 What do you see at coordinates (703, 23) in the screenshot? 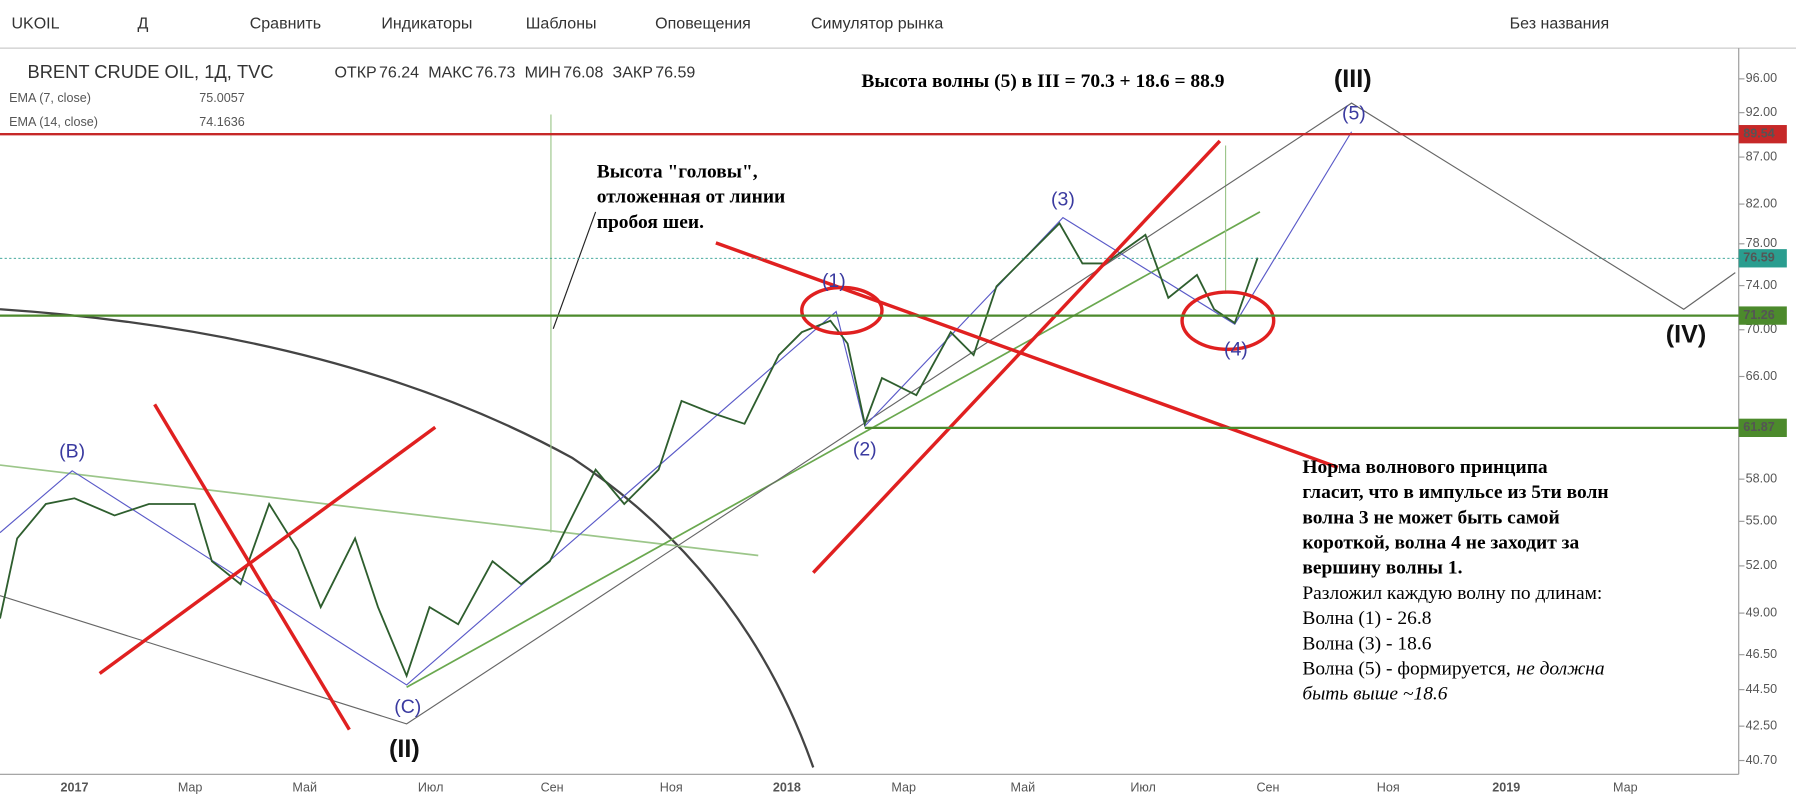
I see `toolbar-button: Оповещения` at bounding box center [703, 23].